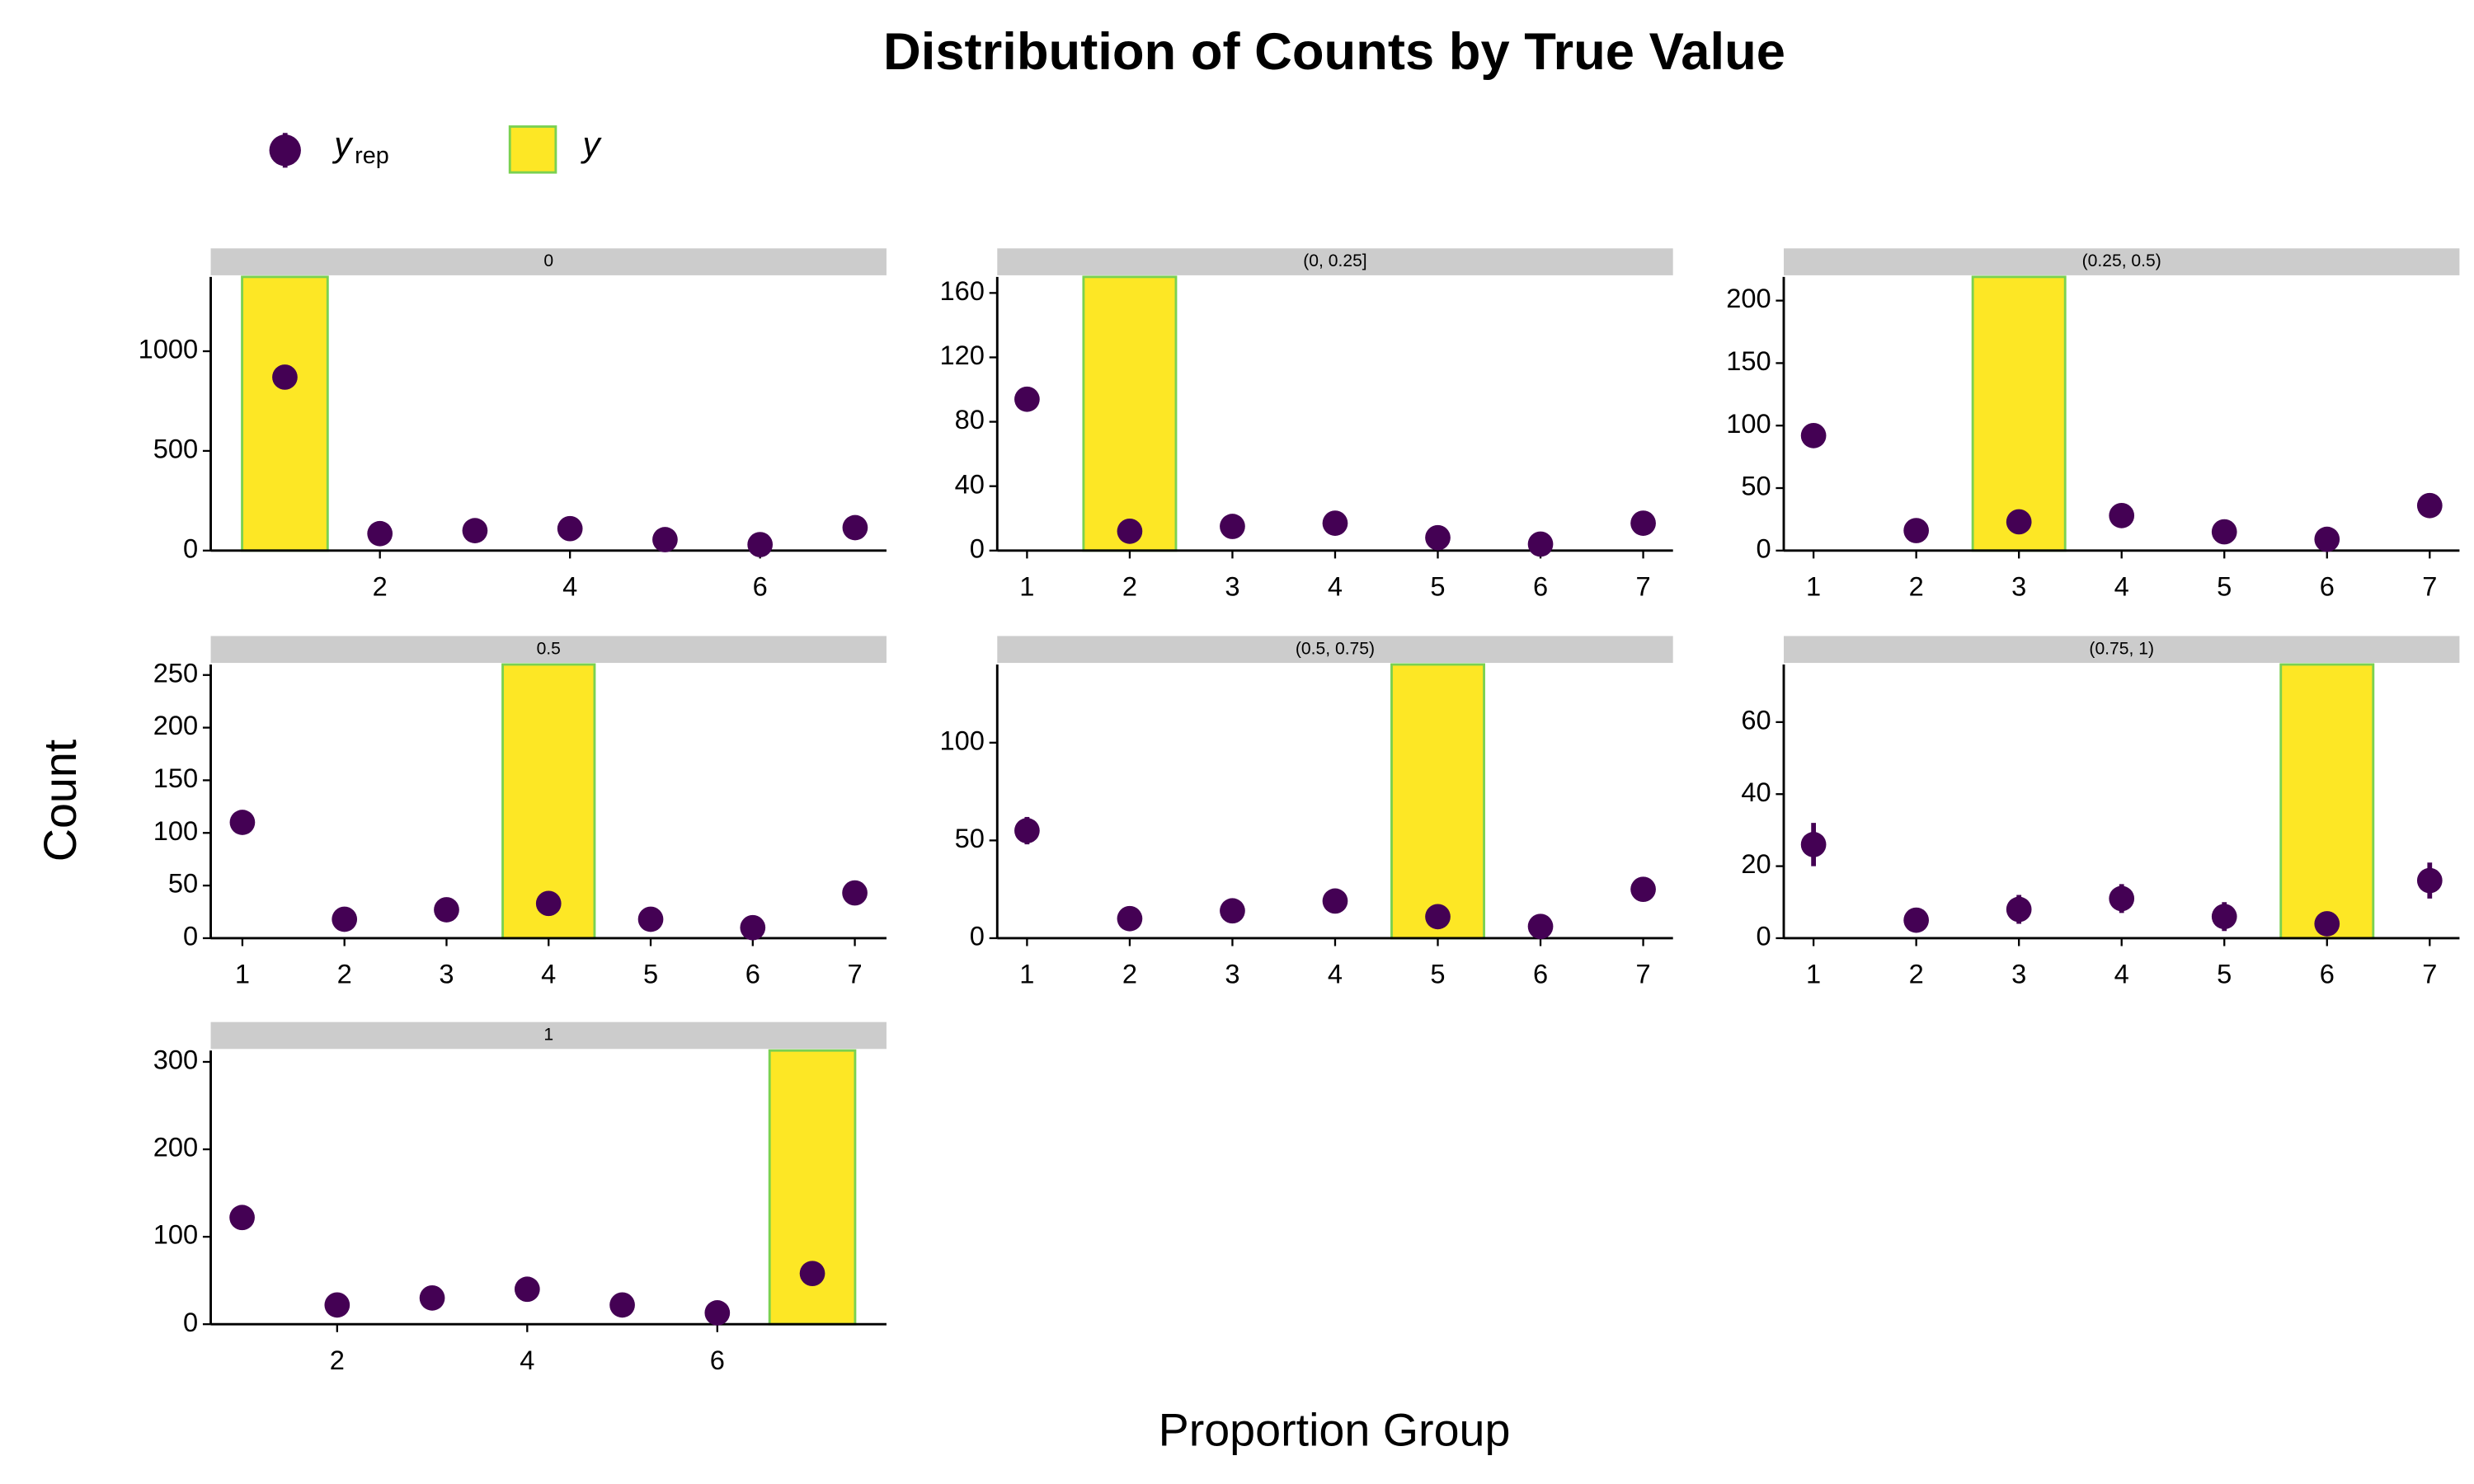 This screenshot has width=2474, height=1484. What do you see at coordinates (175, 1060) in the screenshot?
I see `y-tick-label: 300` at bounding box center [175, 1060].